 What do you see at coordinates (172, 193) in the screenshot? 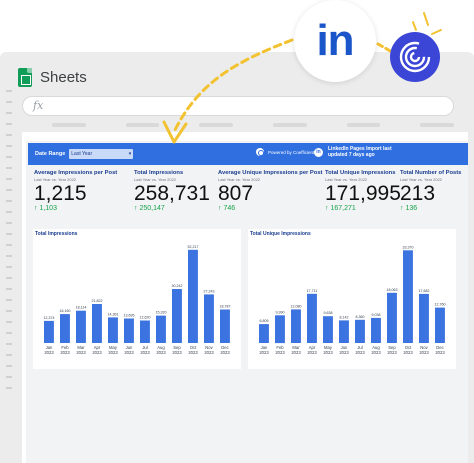
I see `kpi-value: 258,731` at bounding box center [172, 193].